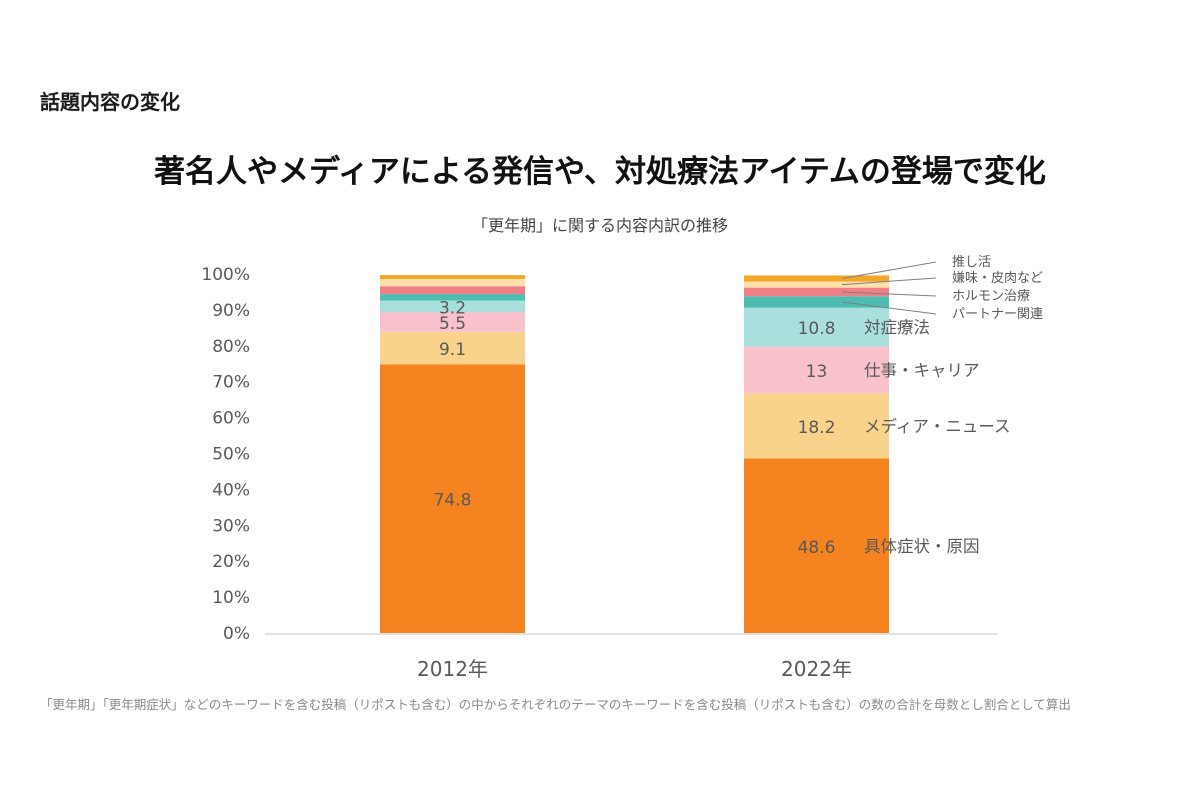 This screenshot has height=800, width=1200. I want to click on y-tick-label: 60%, so click(231, 419).